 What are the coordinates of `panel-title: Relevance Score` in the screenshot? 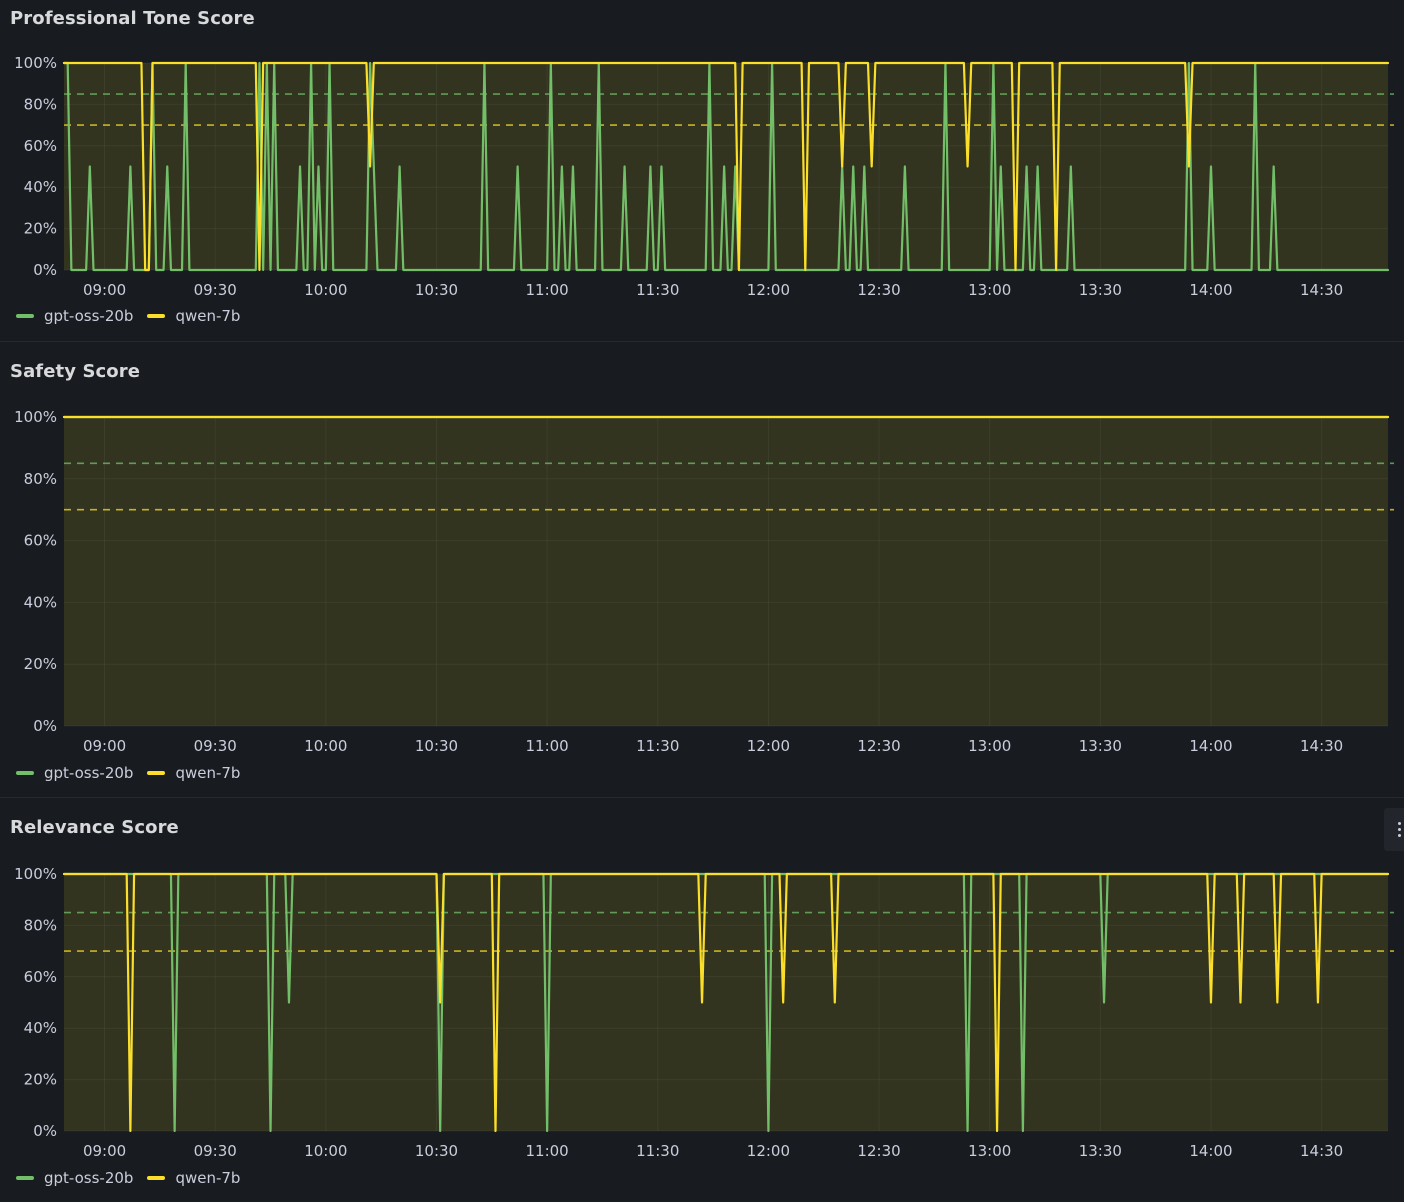 It's located at (94, 827).